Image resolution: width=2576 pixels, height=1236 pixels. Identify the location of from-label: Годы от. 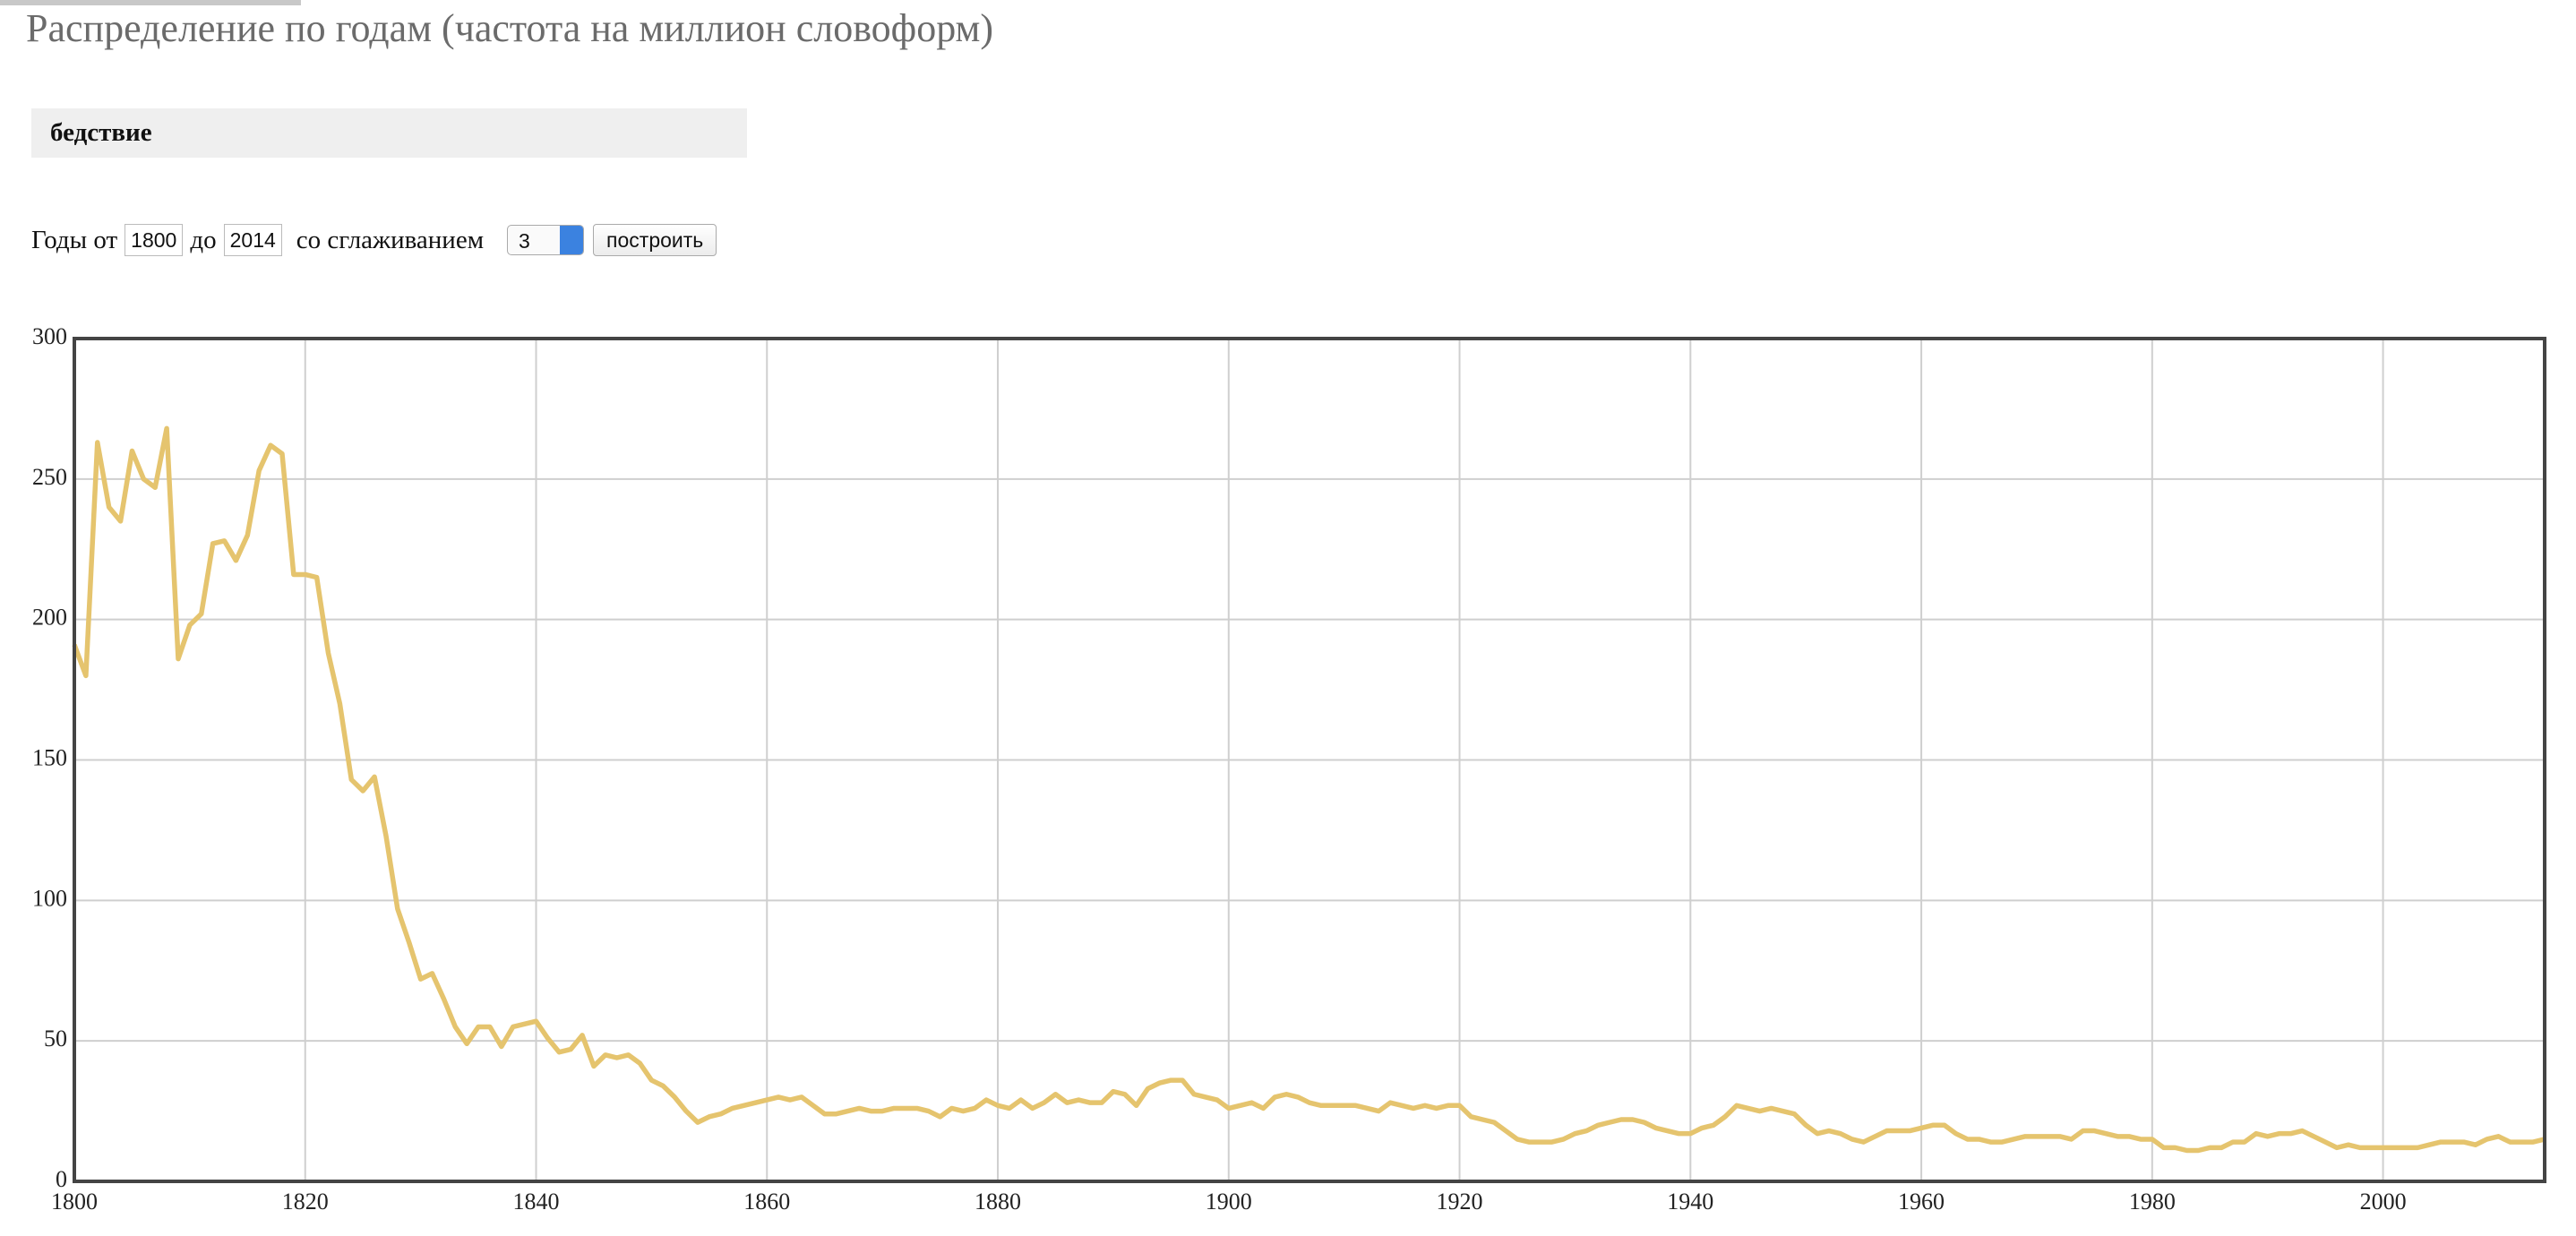
(74, 240).